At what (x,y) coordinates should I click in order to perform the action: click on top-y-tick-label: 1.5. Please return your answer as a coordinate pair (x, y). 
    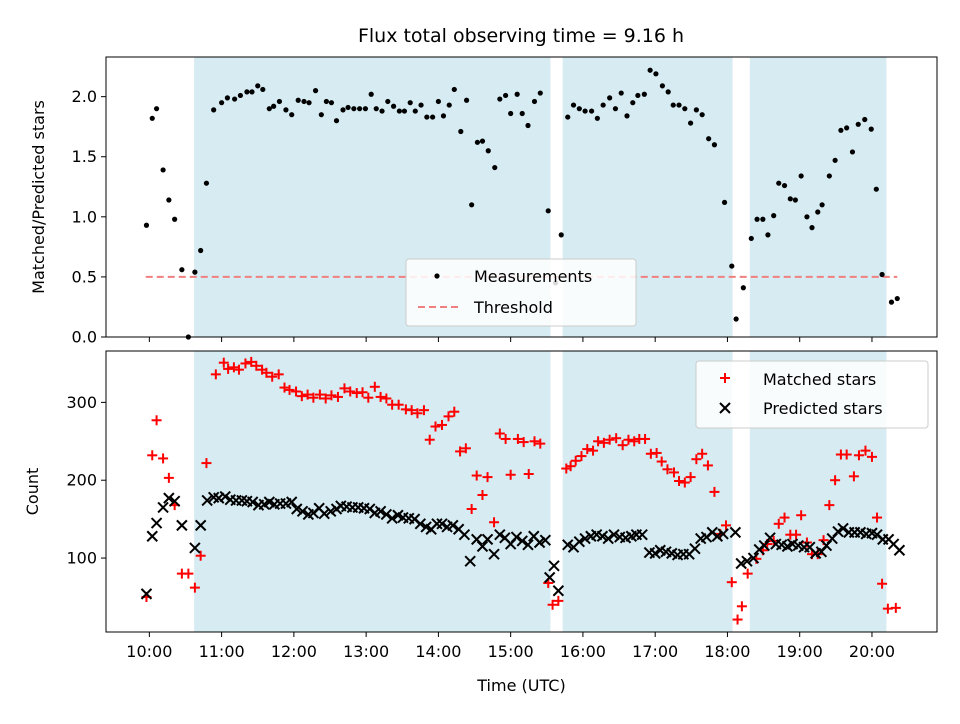
    Looking at the image, I should click on (84, 156).